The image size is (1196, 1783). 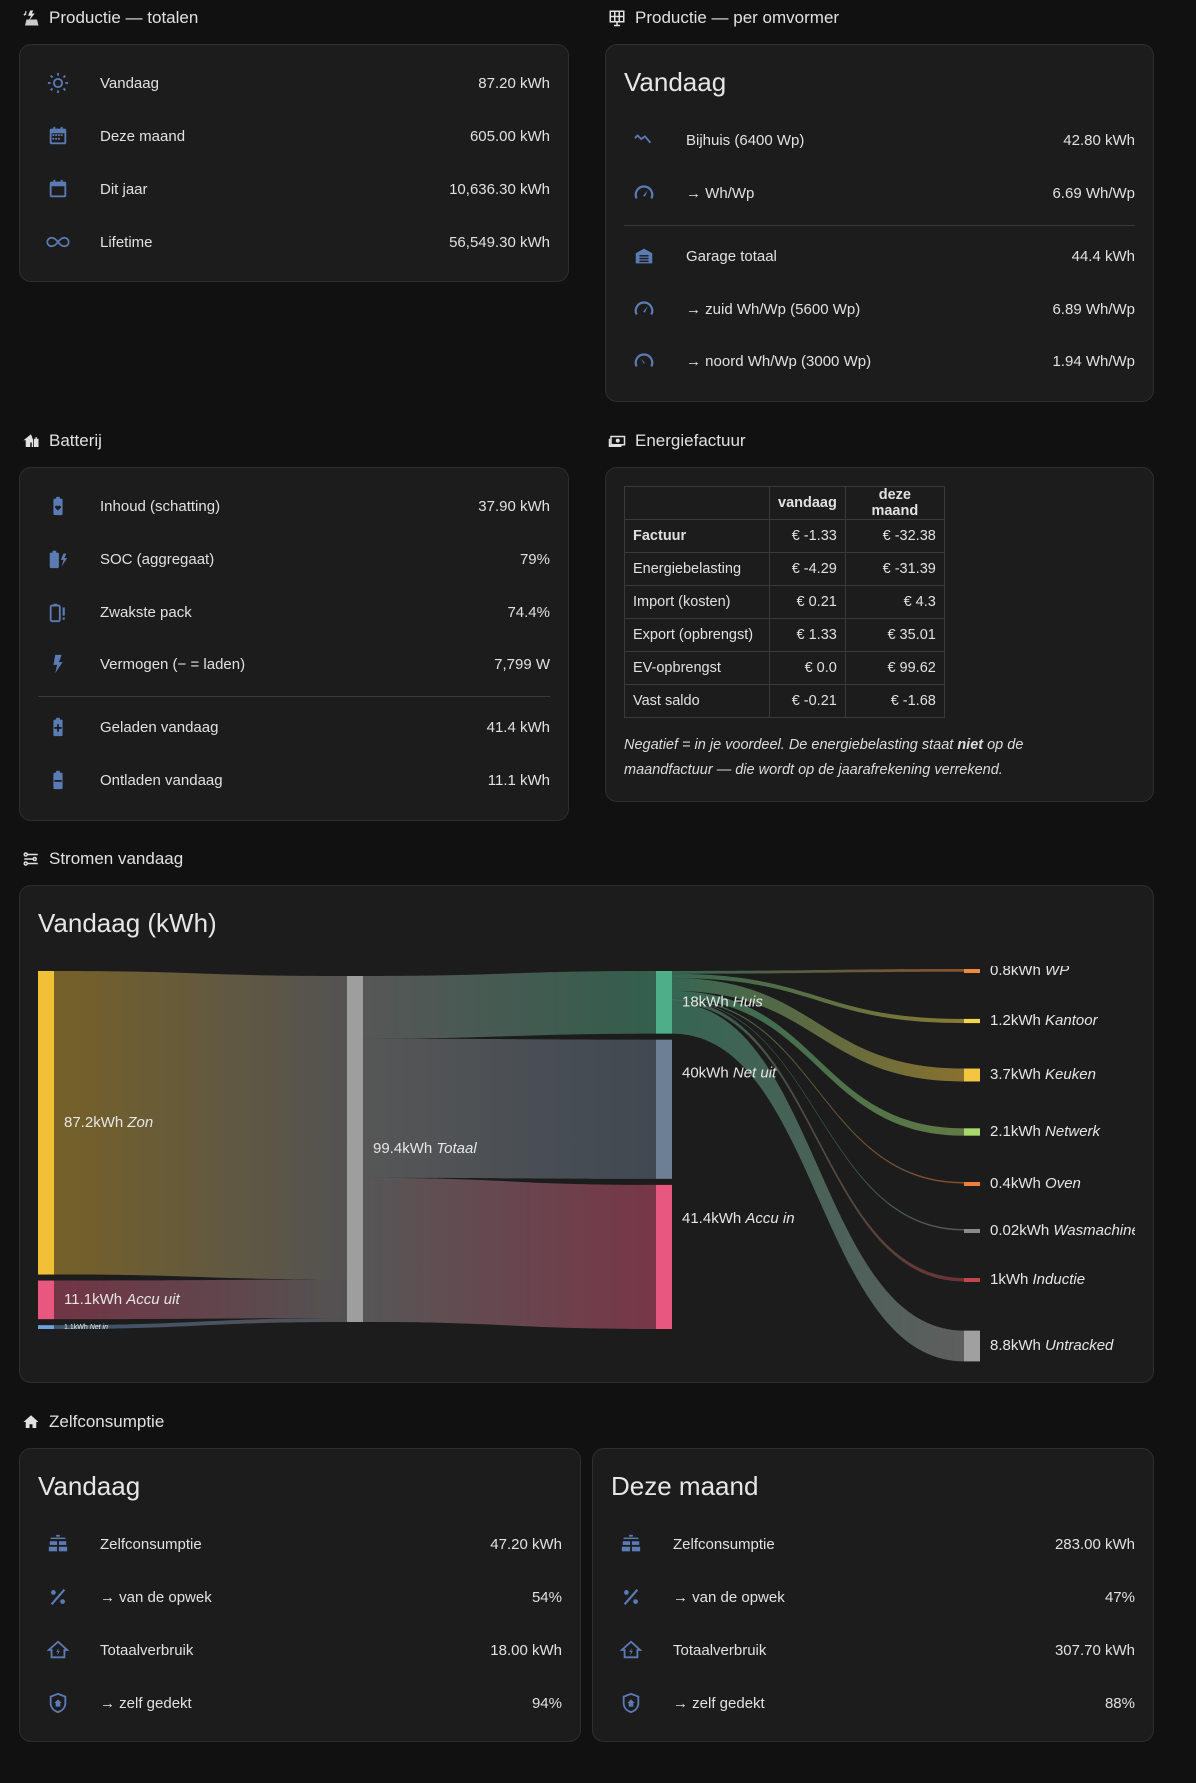 I want to click on row-noord-whwp: → noord Wh/Wp (3000 Wp) 1.94 Wh/Wp, so click(x=879, y=361).